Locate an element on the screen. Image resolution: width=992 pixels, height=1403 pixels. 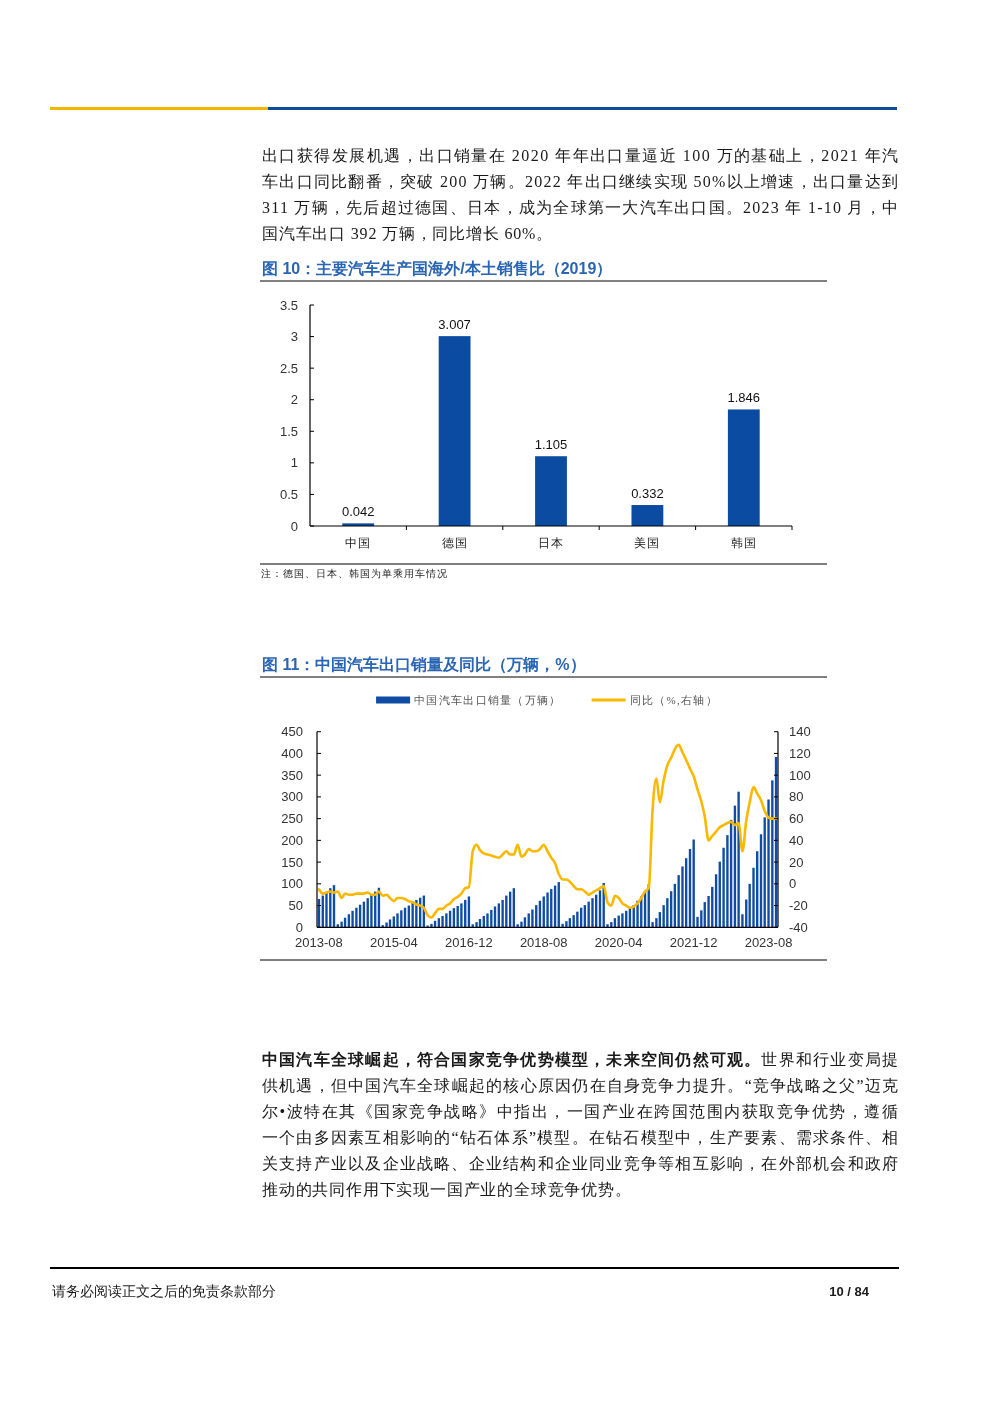
y2-tick-label: 0 is located at coordinates (793, 884).